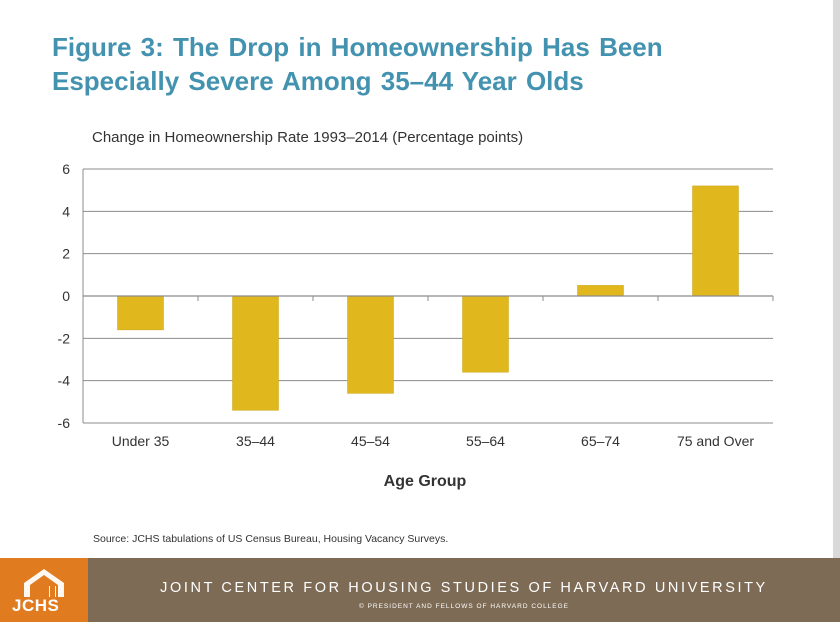 The height and width of the screenshot is (622, 840). I want to click on x-tick-label: 55–64, so click(485, 441).